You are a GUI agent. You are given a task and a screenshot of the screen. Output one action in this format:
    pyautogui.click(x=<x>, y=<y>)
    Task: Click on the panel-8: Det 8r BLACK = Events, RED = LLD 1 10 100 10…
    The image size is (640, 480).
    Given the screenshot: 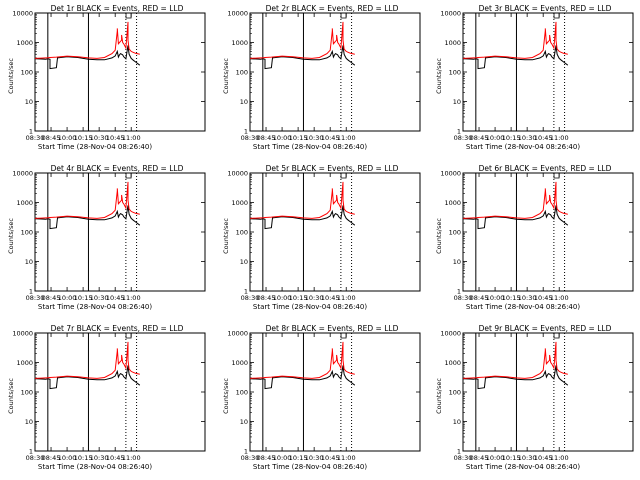 What is the action you would take?
    pyautogui.click(x=321, y=397)
    